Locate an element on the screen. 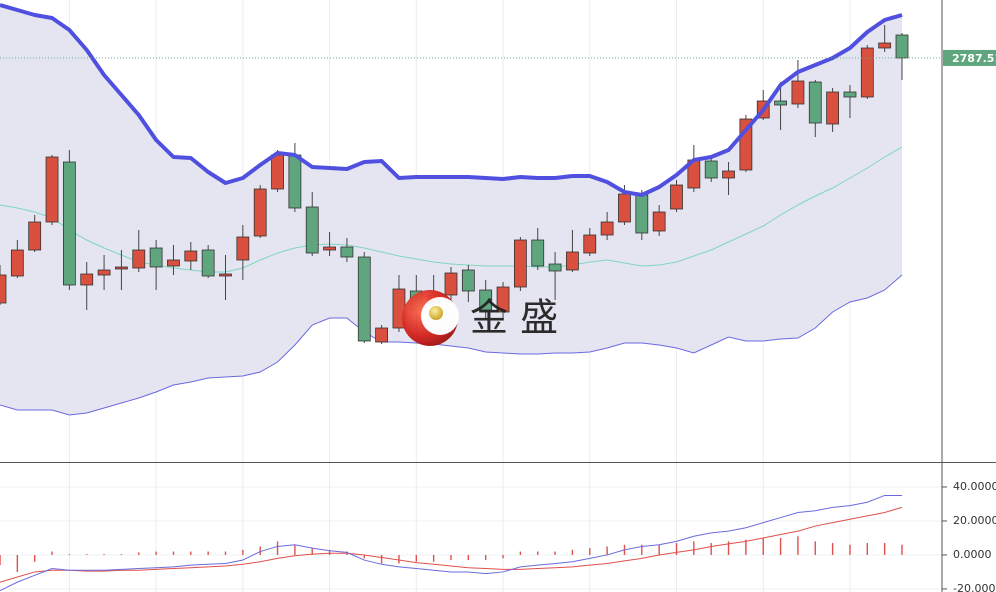 Image resolution: width=996 pixels, height=592 pixels. dea-line is located at coordinates (451, 544).